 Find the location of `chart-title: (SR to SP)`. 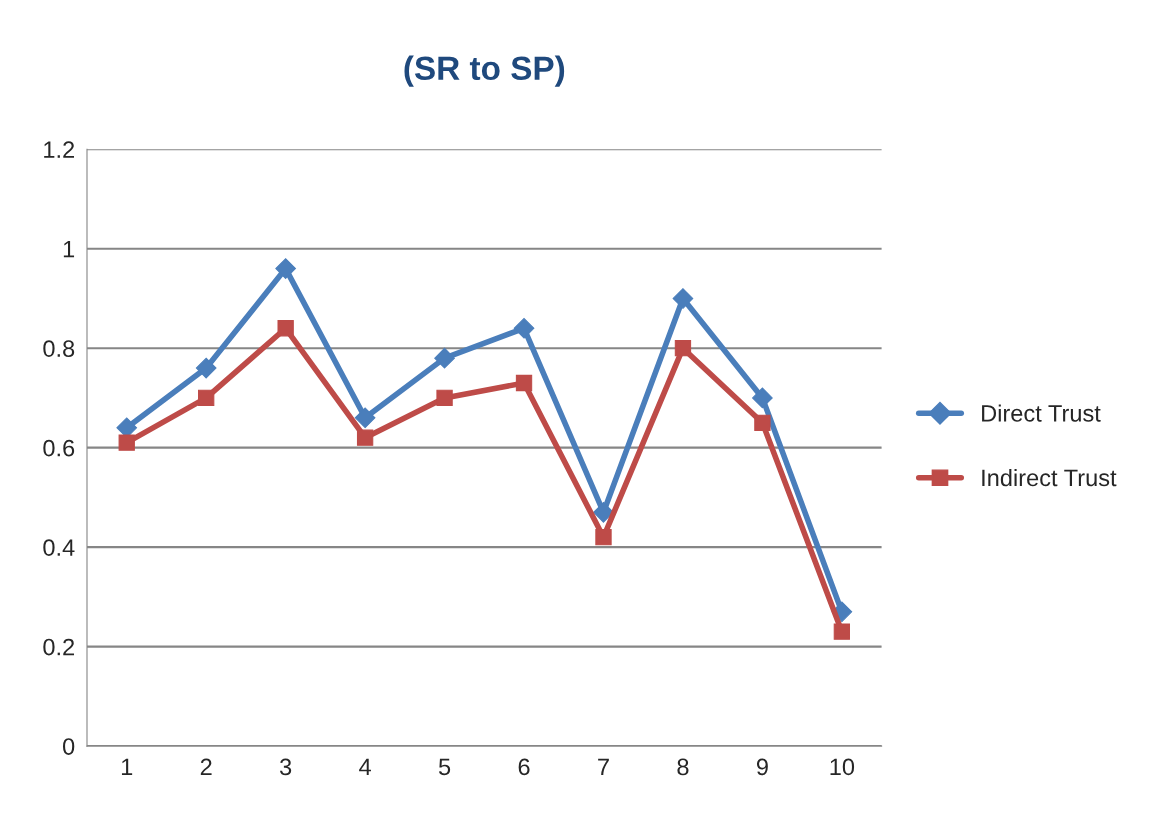

chart-title: (SR to SP) is located at coordinates (484, 71).